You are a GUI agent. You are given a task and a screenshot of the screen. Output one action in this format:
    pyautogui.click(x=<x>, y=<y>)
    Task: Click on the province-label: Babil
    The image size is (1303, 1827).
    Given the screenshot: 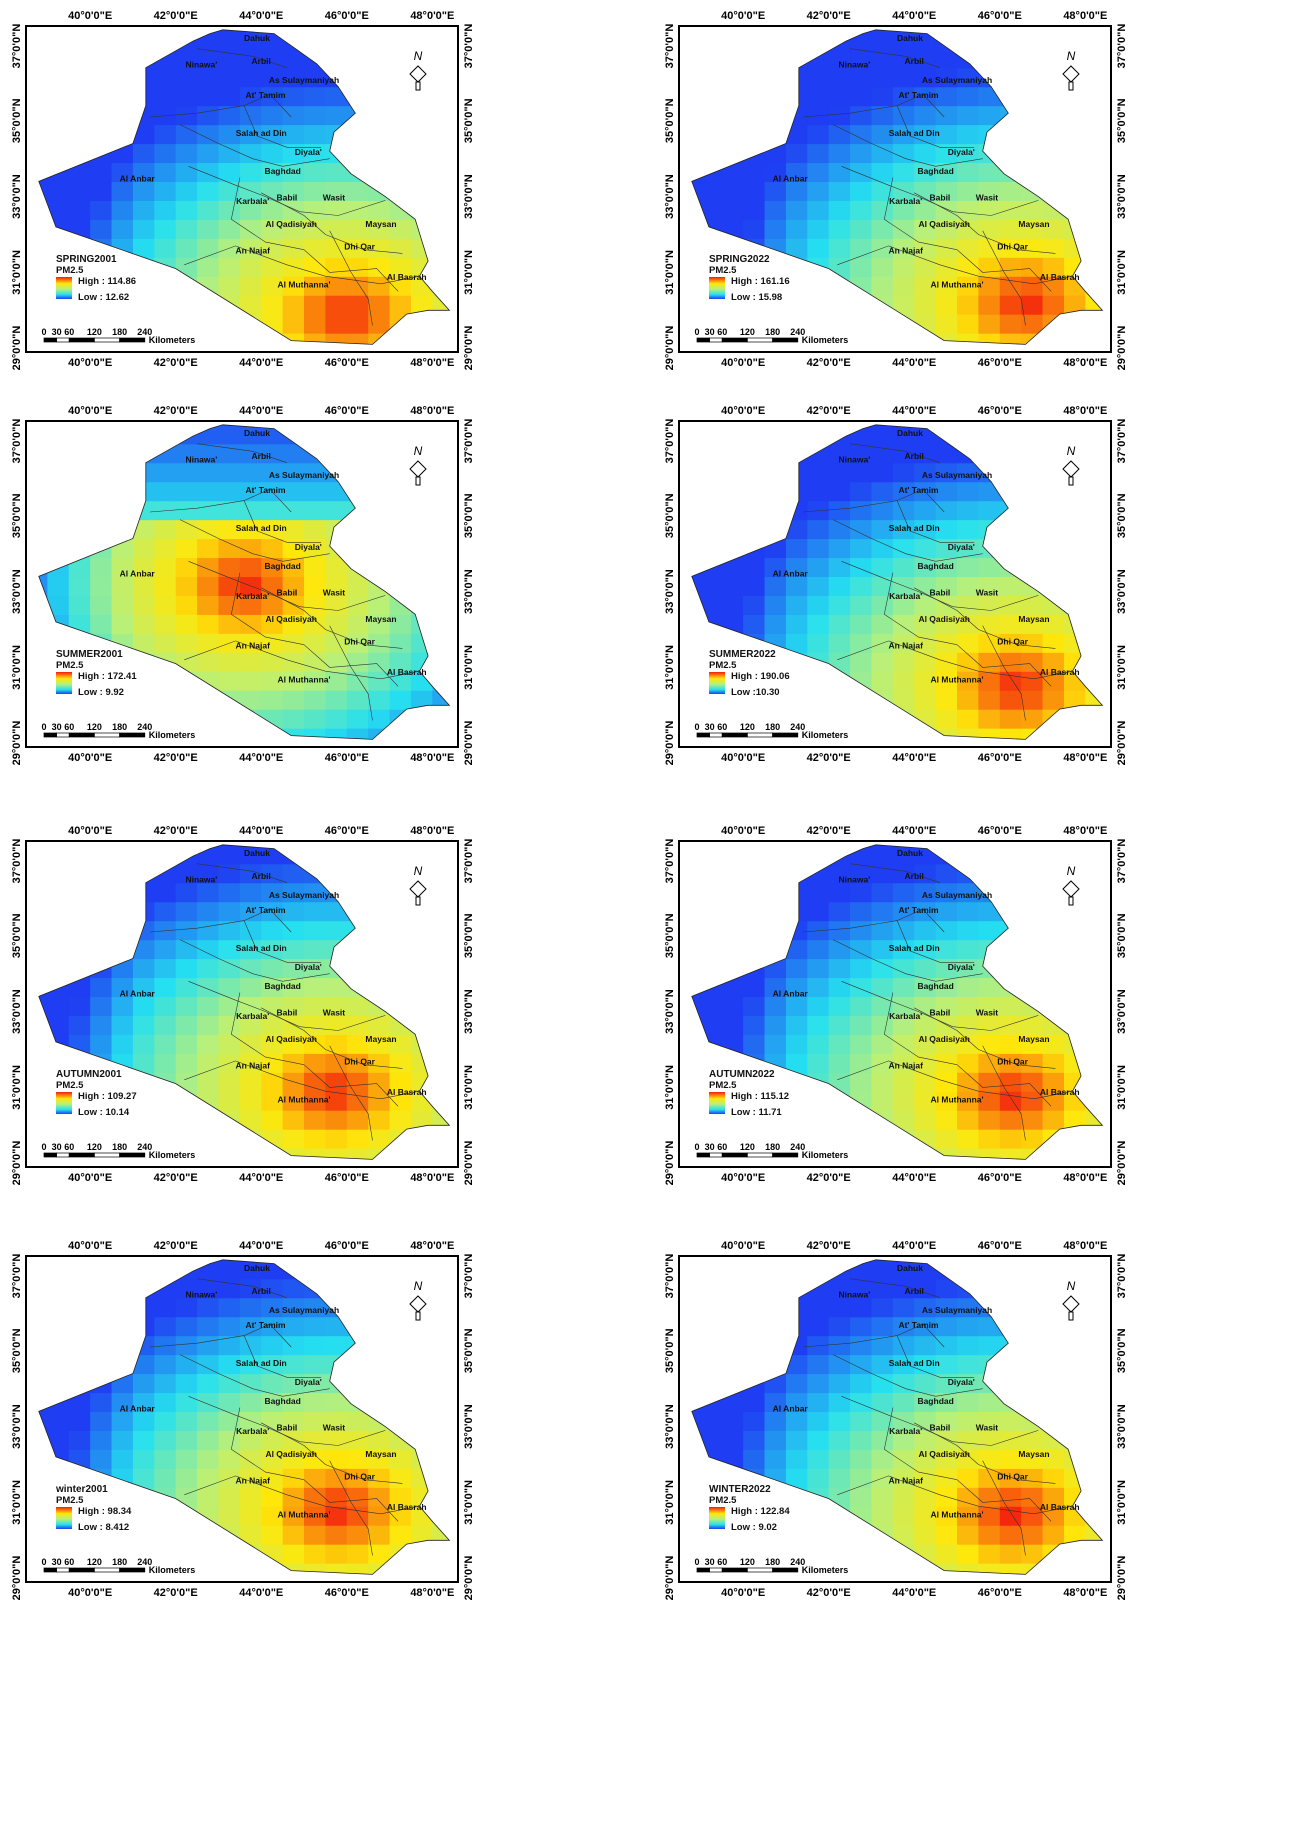 What is the action you would take?
    pyautogui.click(x=940, y=1427)
    